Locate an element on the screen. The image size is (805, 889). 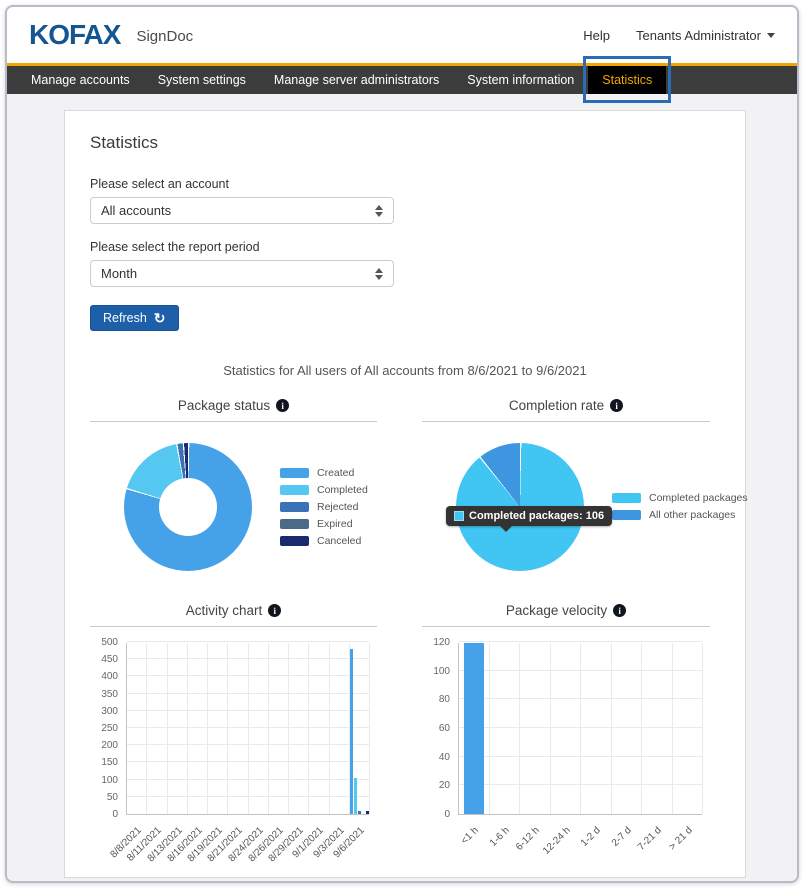
account-select-label: Please select an account is located at coordinates (159, 184).